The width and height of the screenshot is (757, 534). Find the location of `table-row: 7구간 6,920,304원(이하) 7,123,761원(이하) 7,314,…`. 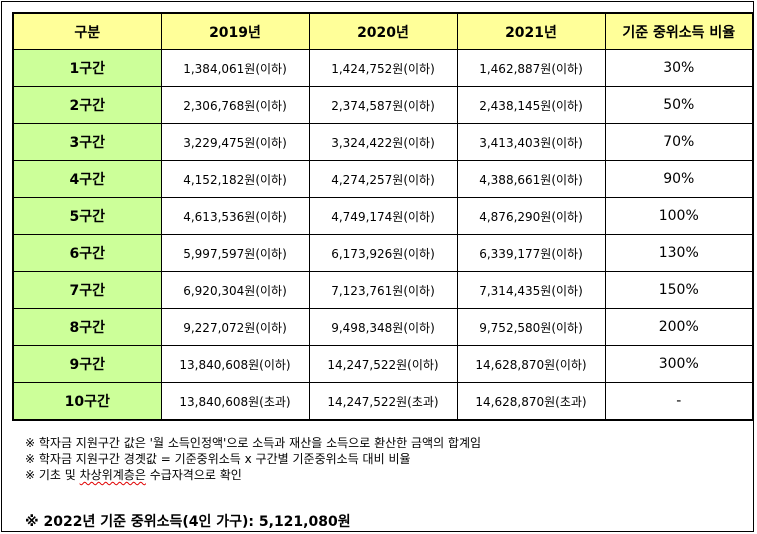

table-row: 7구간 6,920,304원(이하) 7,123,761원(이하) 7,314,… is located at coordinates (383, 290).